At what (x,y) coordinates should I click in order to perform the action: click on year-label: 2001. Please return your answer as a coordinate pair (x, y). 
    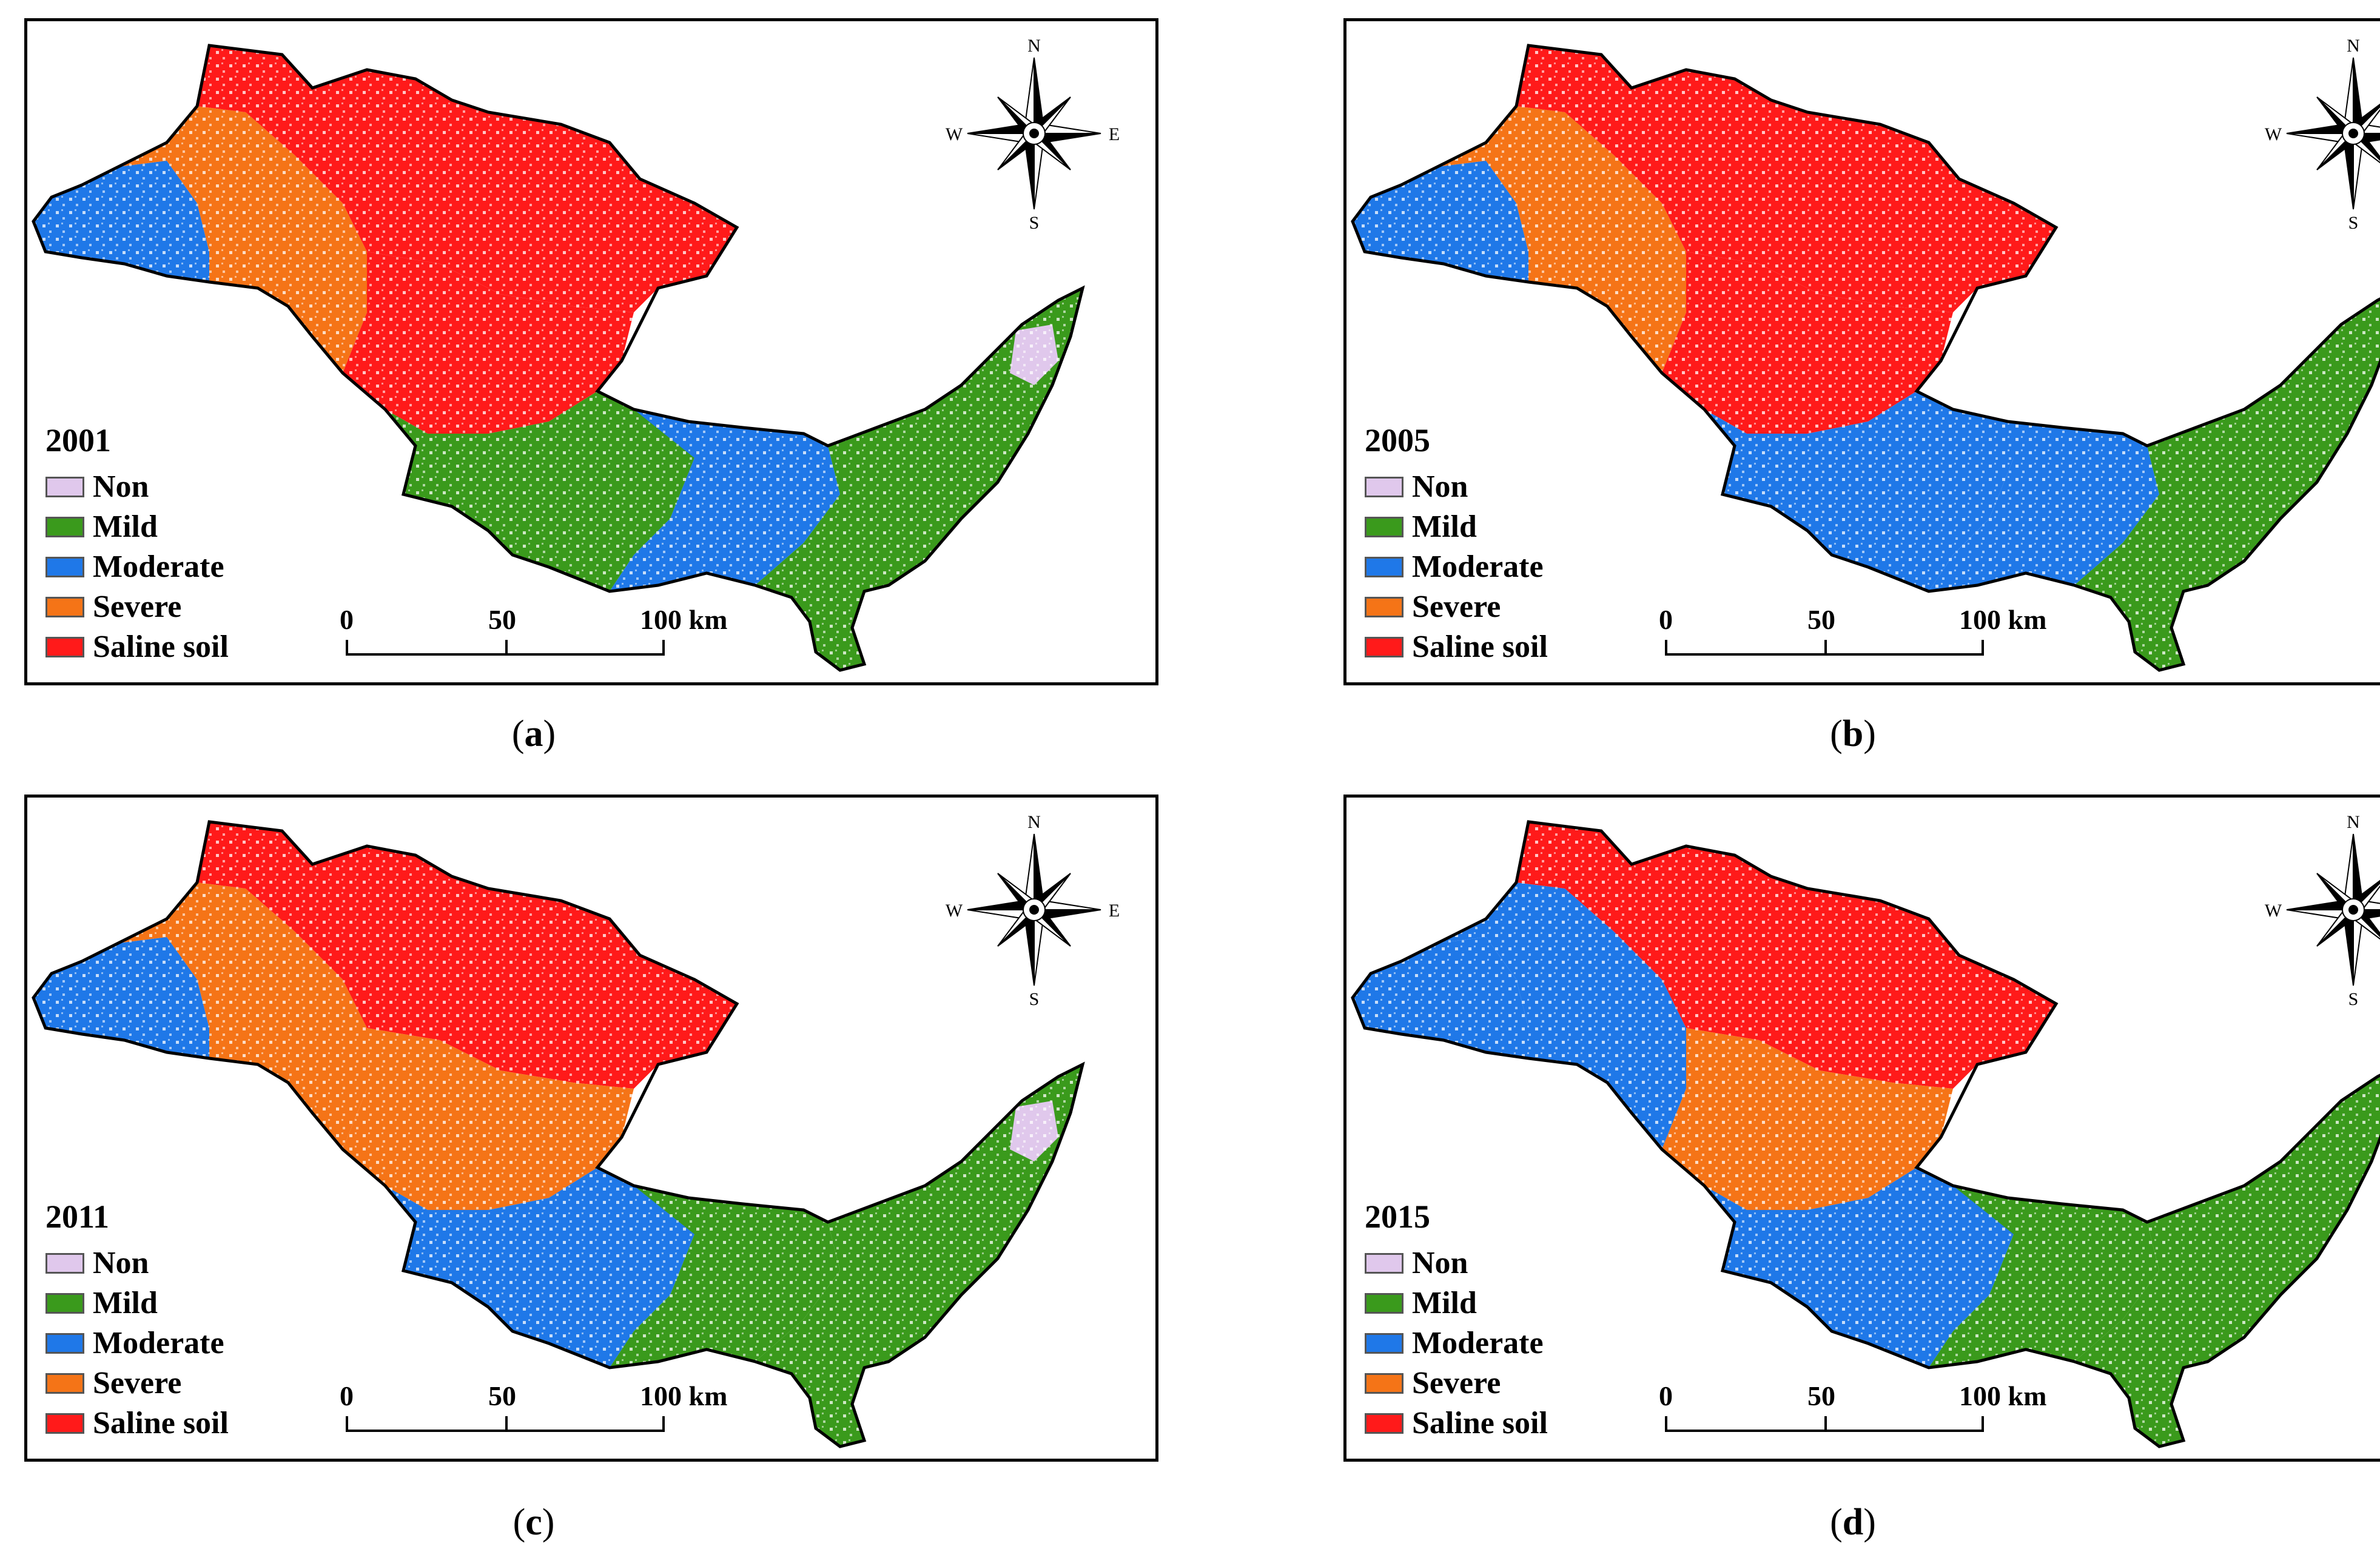
    Looking at the image, I should click on (78, 440).